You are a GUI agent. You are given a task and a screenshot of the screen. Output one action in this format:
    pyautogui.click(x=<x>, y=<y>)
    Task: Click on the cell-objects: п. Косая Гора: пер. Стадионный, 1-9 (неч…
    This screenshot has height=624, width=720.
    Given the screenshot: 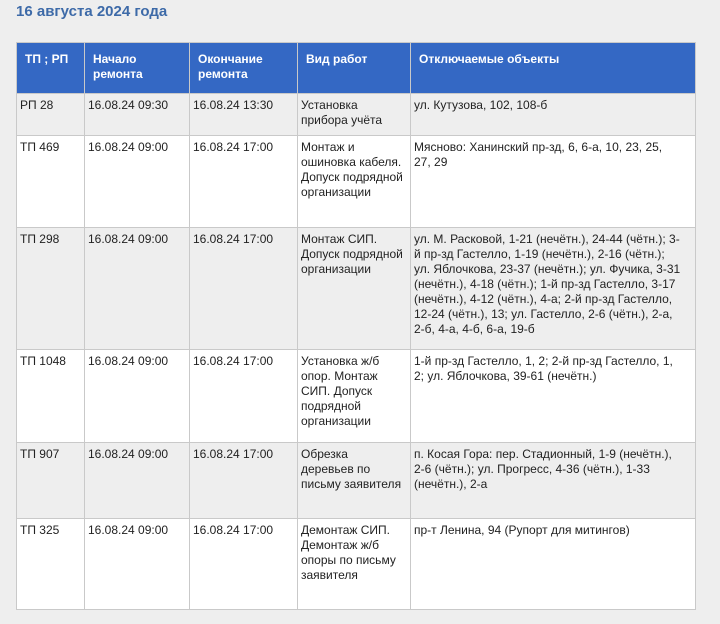 What is the action you would take?
    pyautogui.click(x=553, y=480)
    